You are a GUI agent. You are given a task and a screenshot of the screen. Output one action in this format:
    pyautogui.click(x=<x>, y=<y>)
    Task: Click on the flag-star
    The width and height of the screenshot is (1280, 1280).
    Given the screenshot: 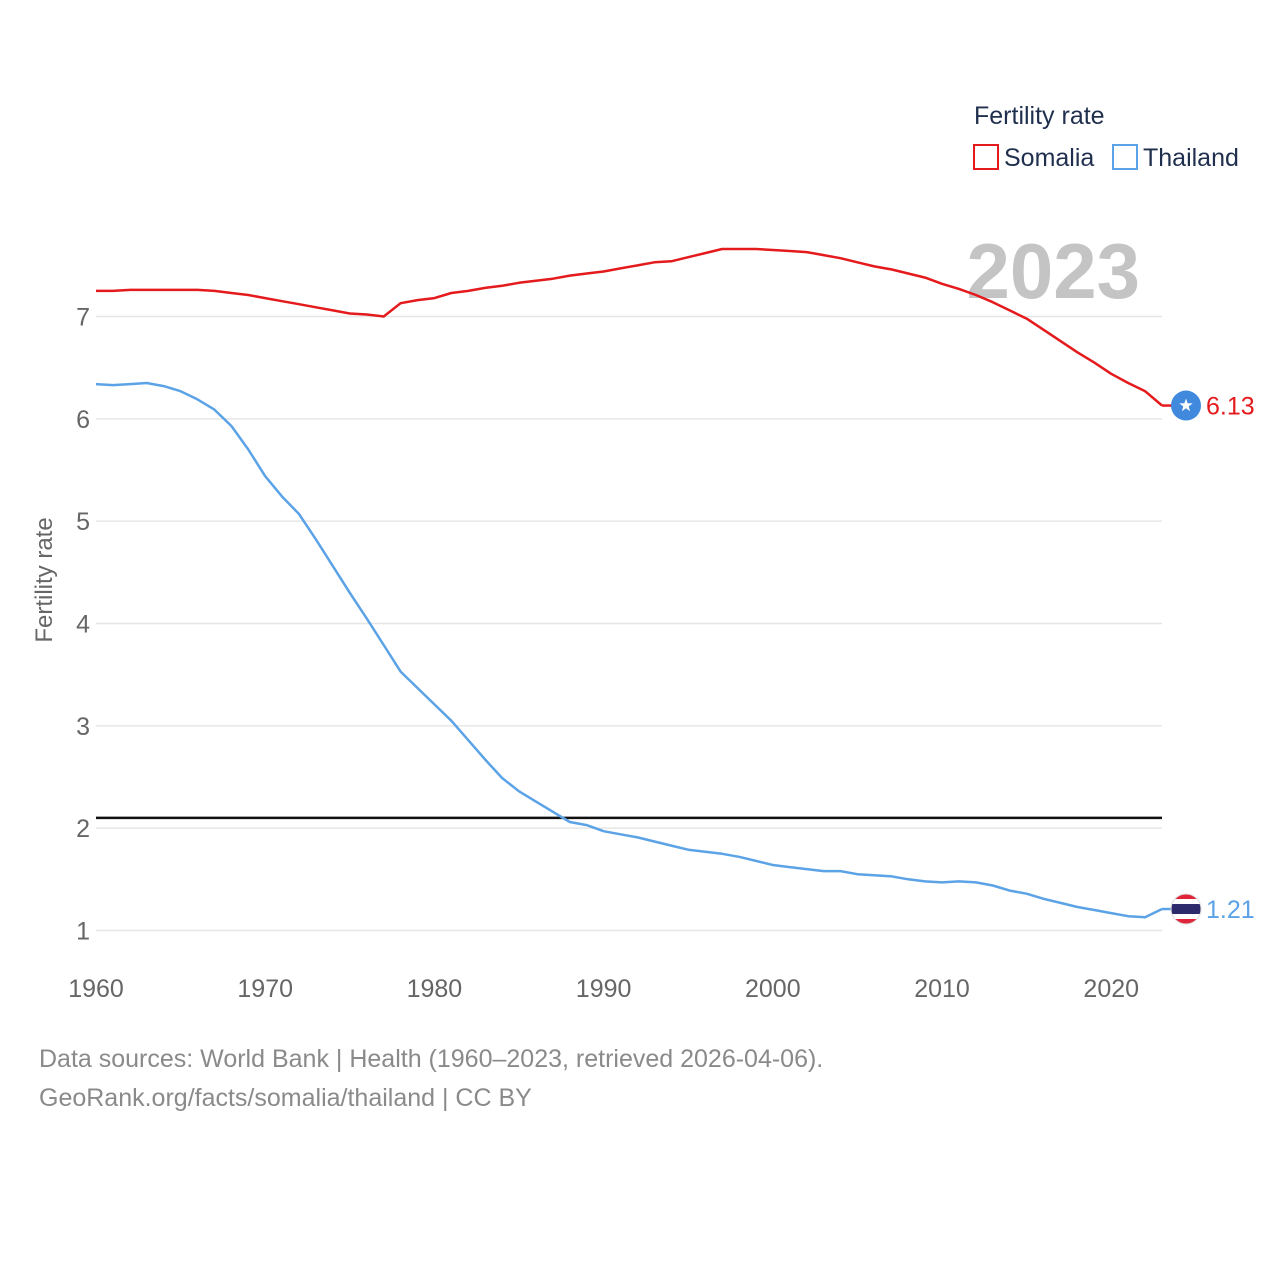 What is the action you would take?
    pyautogui.click(x=1186, y=405)
    